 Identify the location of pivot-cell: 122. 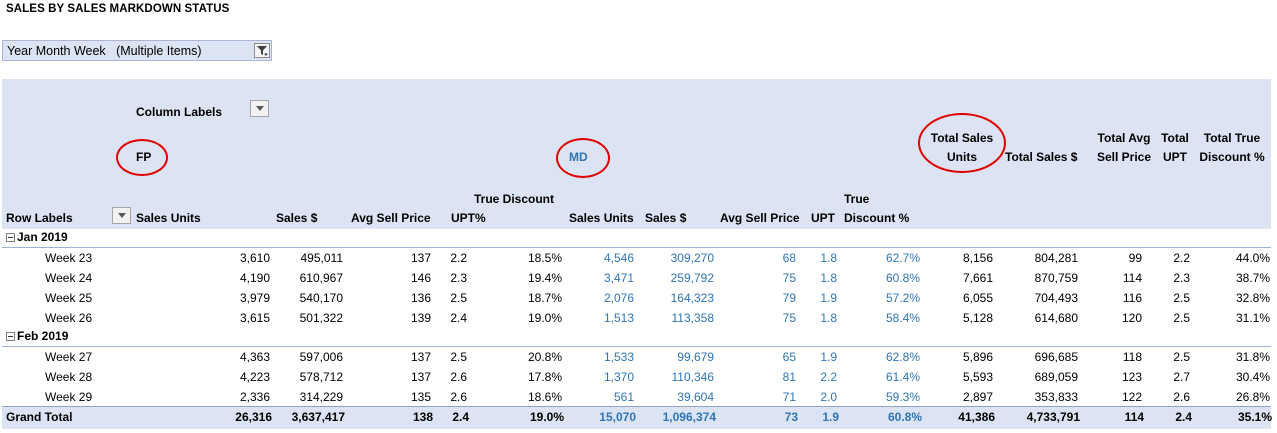
(1131, 397).